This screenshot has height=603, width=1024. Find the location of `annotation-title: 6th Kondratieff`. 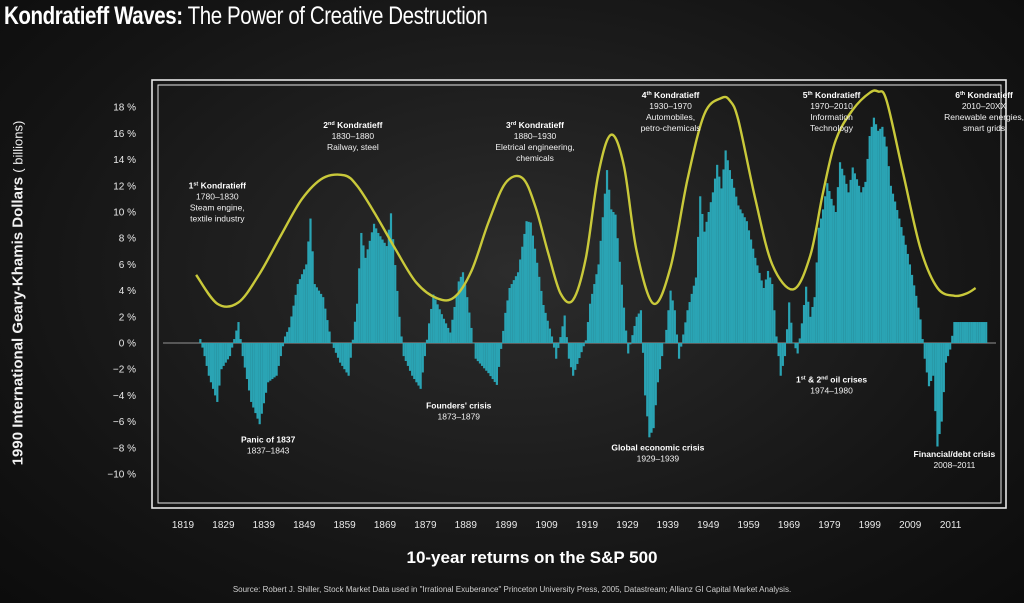

annotation-title: 6th Kondratieff is located at coordinates (984, 95).